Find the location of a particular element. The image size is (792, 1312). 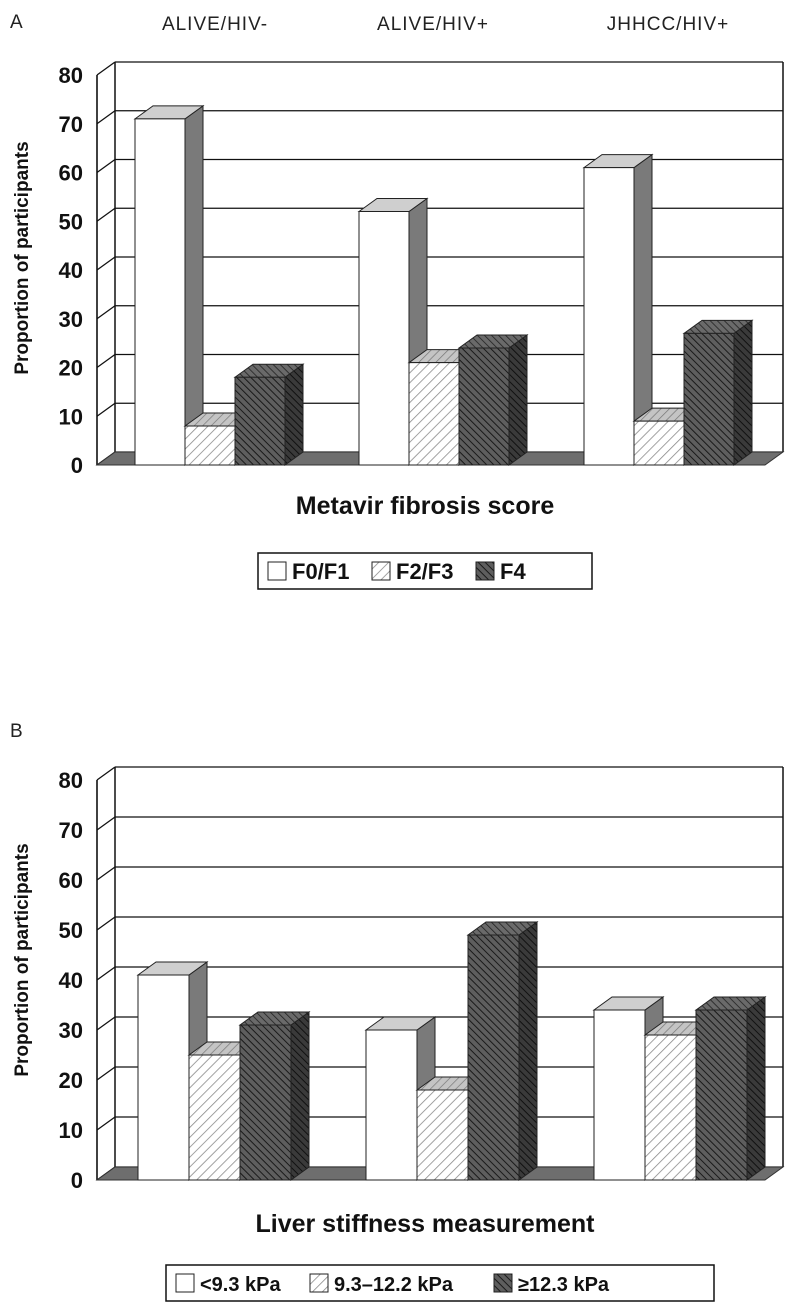

category-labels: ALIVE/HIV- ALIVE/HIV+ JHHCC/HIV+ is located at coordinates (445, 24).